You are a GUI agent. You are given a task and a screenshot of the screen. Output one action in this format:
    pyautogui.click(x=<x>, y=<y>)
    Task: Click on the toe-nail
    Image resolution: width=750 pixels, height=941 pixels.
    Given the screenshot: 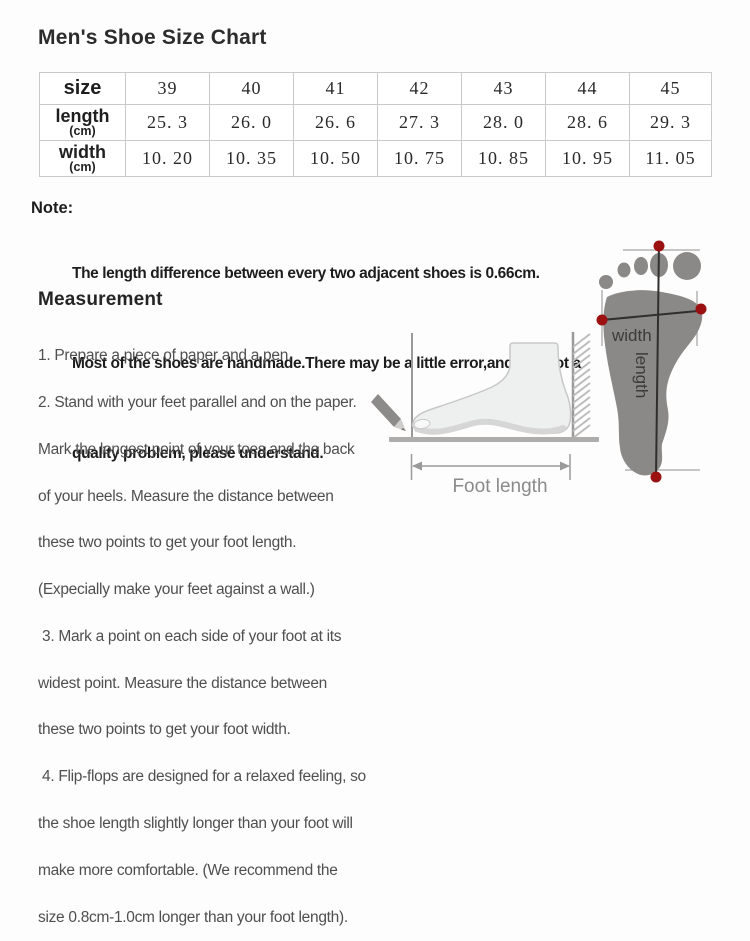 What is the action you would take?
    pyautogui.click(x=422, y=424)
    